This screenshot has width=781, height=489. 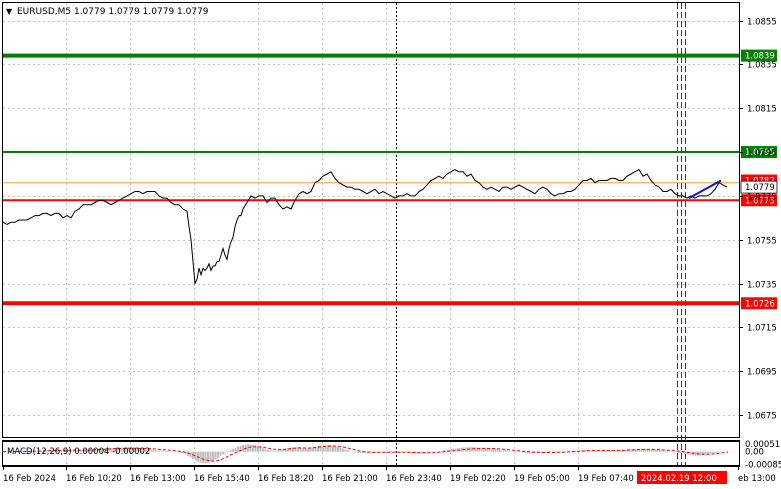 I want to click on bid-price-badge, so click(x=759, y=187).